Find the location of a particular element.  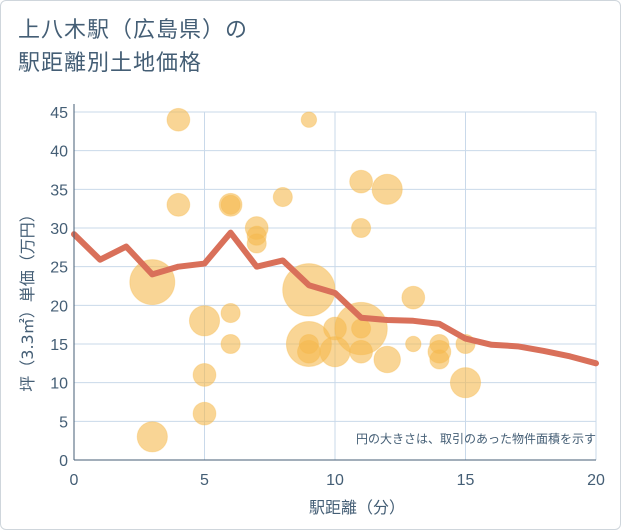

y-tick-label: 25 is located at coordinates (59, 268).